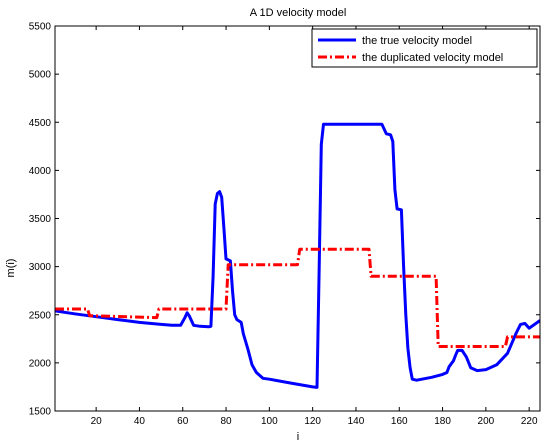 The width and height of the screenshot is (544, 443). Describe the element at coordinates (529, 421) in the screenshot. I see `x-tick-label: 220` at that location.